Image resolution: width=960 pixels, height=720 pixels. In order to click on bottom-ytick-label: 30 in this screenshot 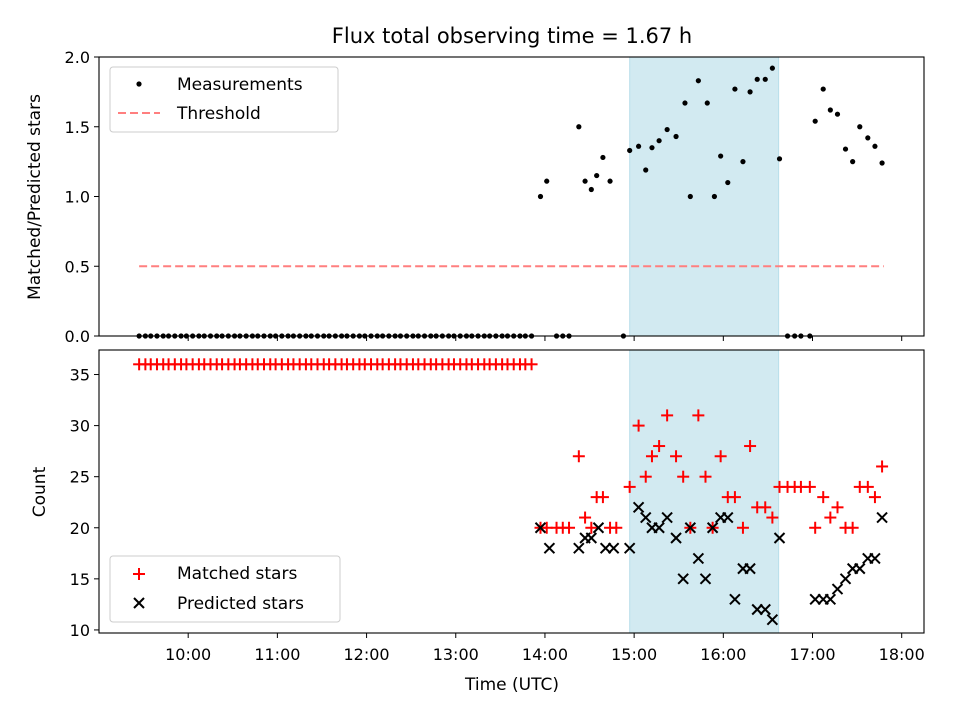, I will do `click(80, 426)`.